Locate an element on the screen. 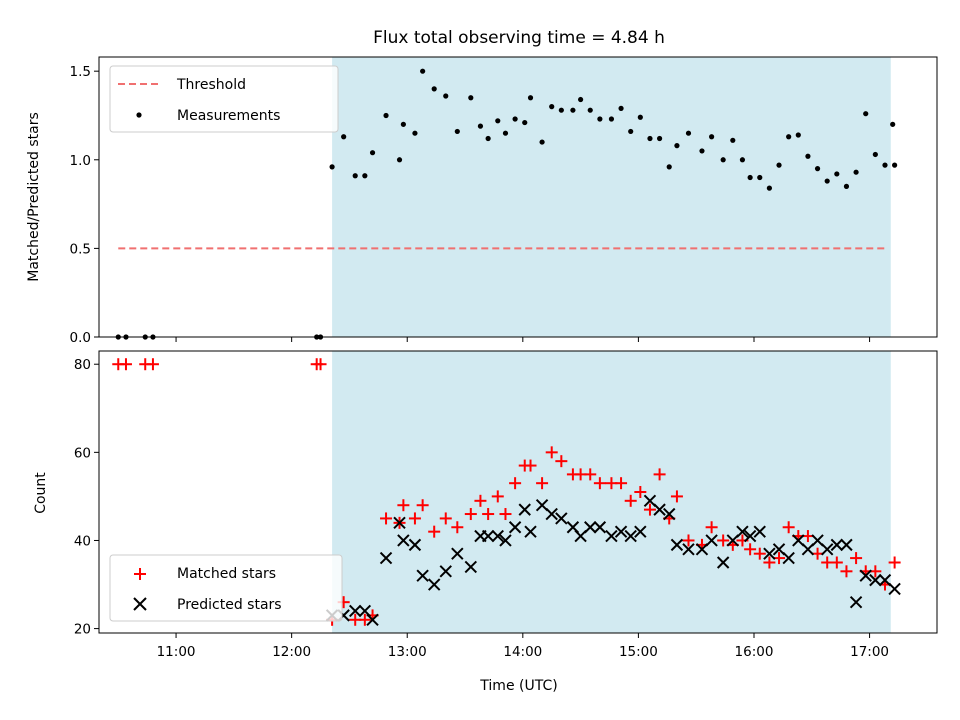 The image size is (960, 720). x-tick-label: 11:00 is located at coordinates (176, 652).